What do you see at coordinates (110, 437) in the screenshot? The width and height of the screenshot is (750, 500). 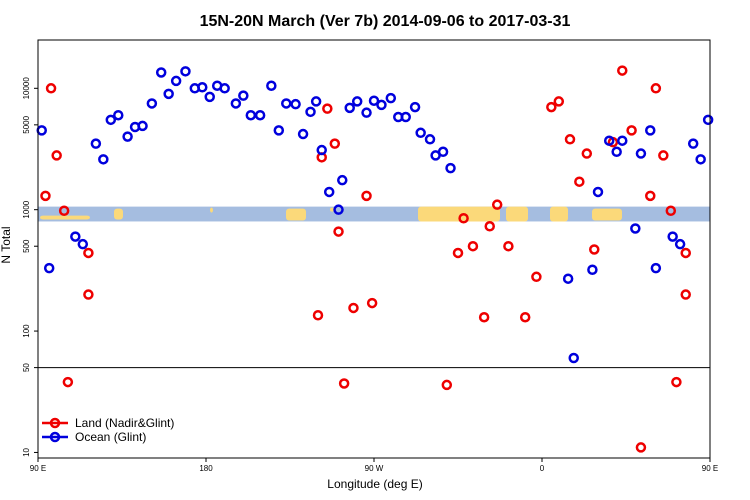 I see `legend-ocean-label: Ocean (Glint)` at bounding box center [110, 437].